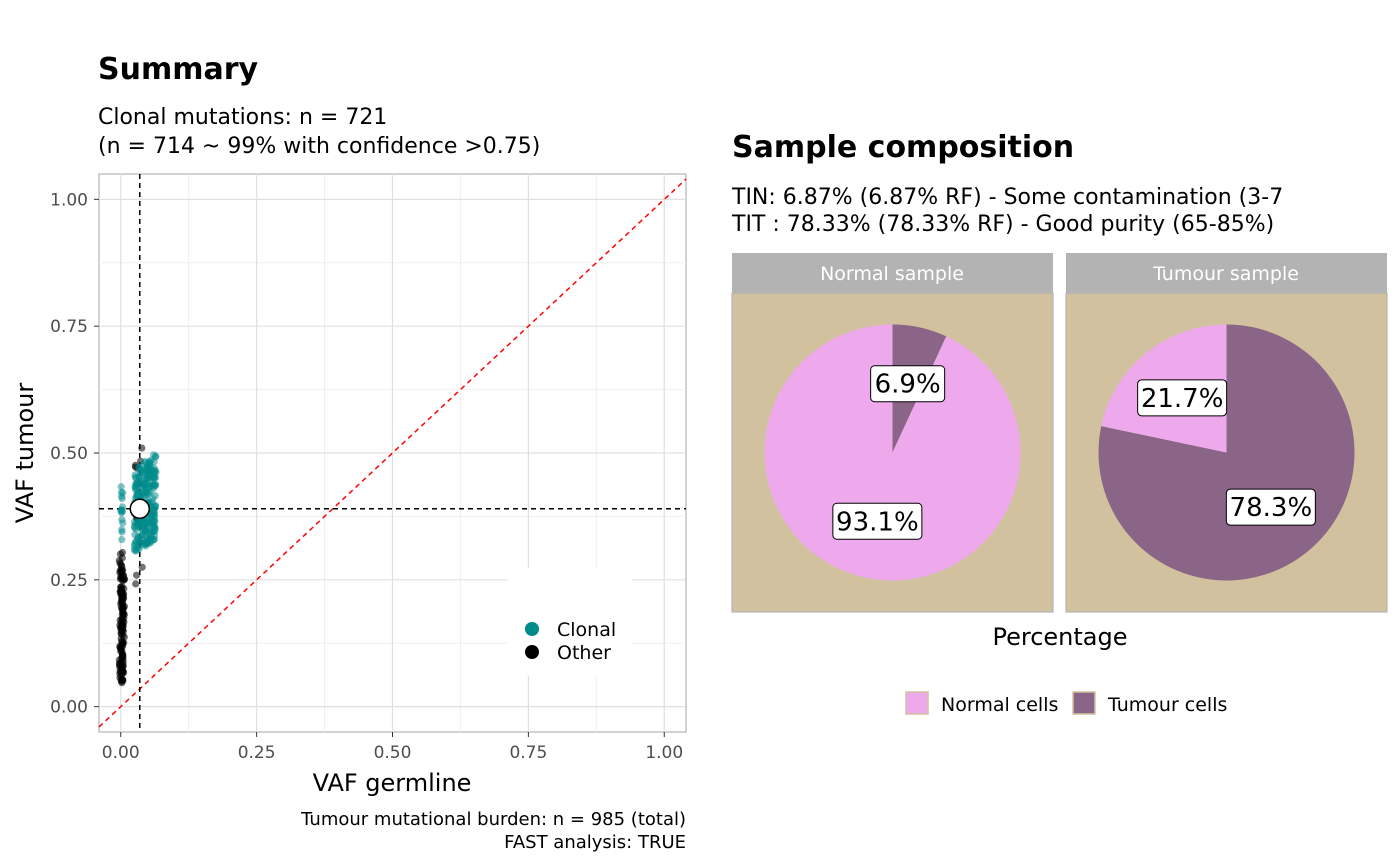  Describe the element at coordinates (595, 842) in the screenshot. I see `caption-line2: FAST analysis: TRUE` at that location.